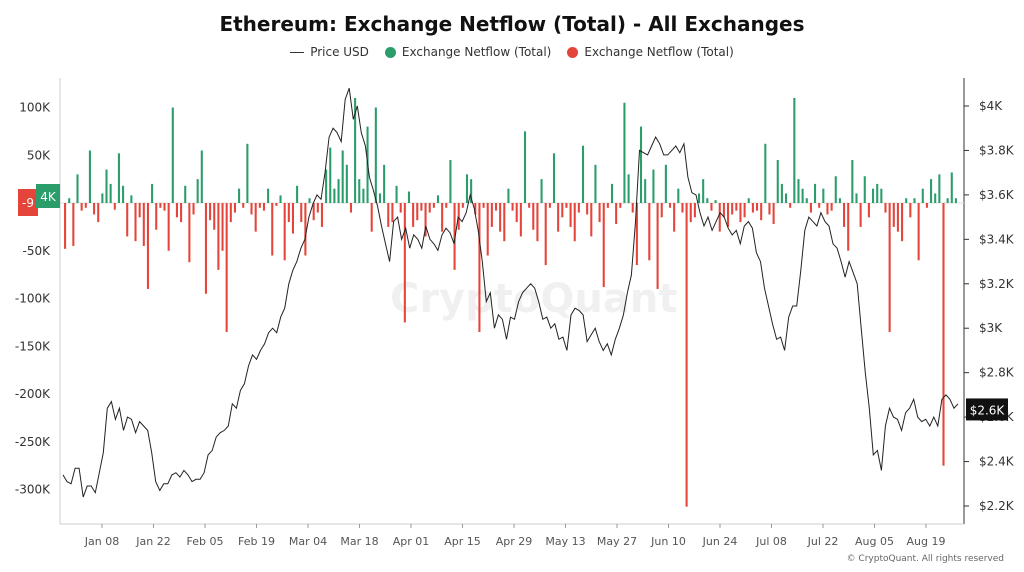 Image resolution: width=1024 pixels, height=572 pixels. I want to click on legend-label-outflow: Exchange Netflow (Total), so click(659, 52).